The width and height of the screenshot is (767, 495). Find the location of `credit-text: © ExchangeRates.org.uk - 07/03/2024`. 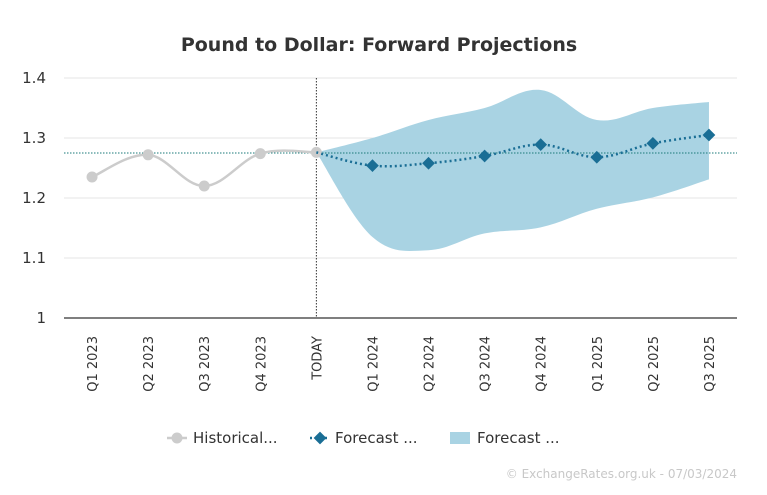

credit-text: © ExchangeRates.org.uk - 07/03/2024 is located at coordinates (621, 474).